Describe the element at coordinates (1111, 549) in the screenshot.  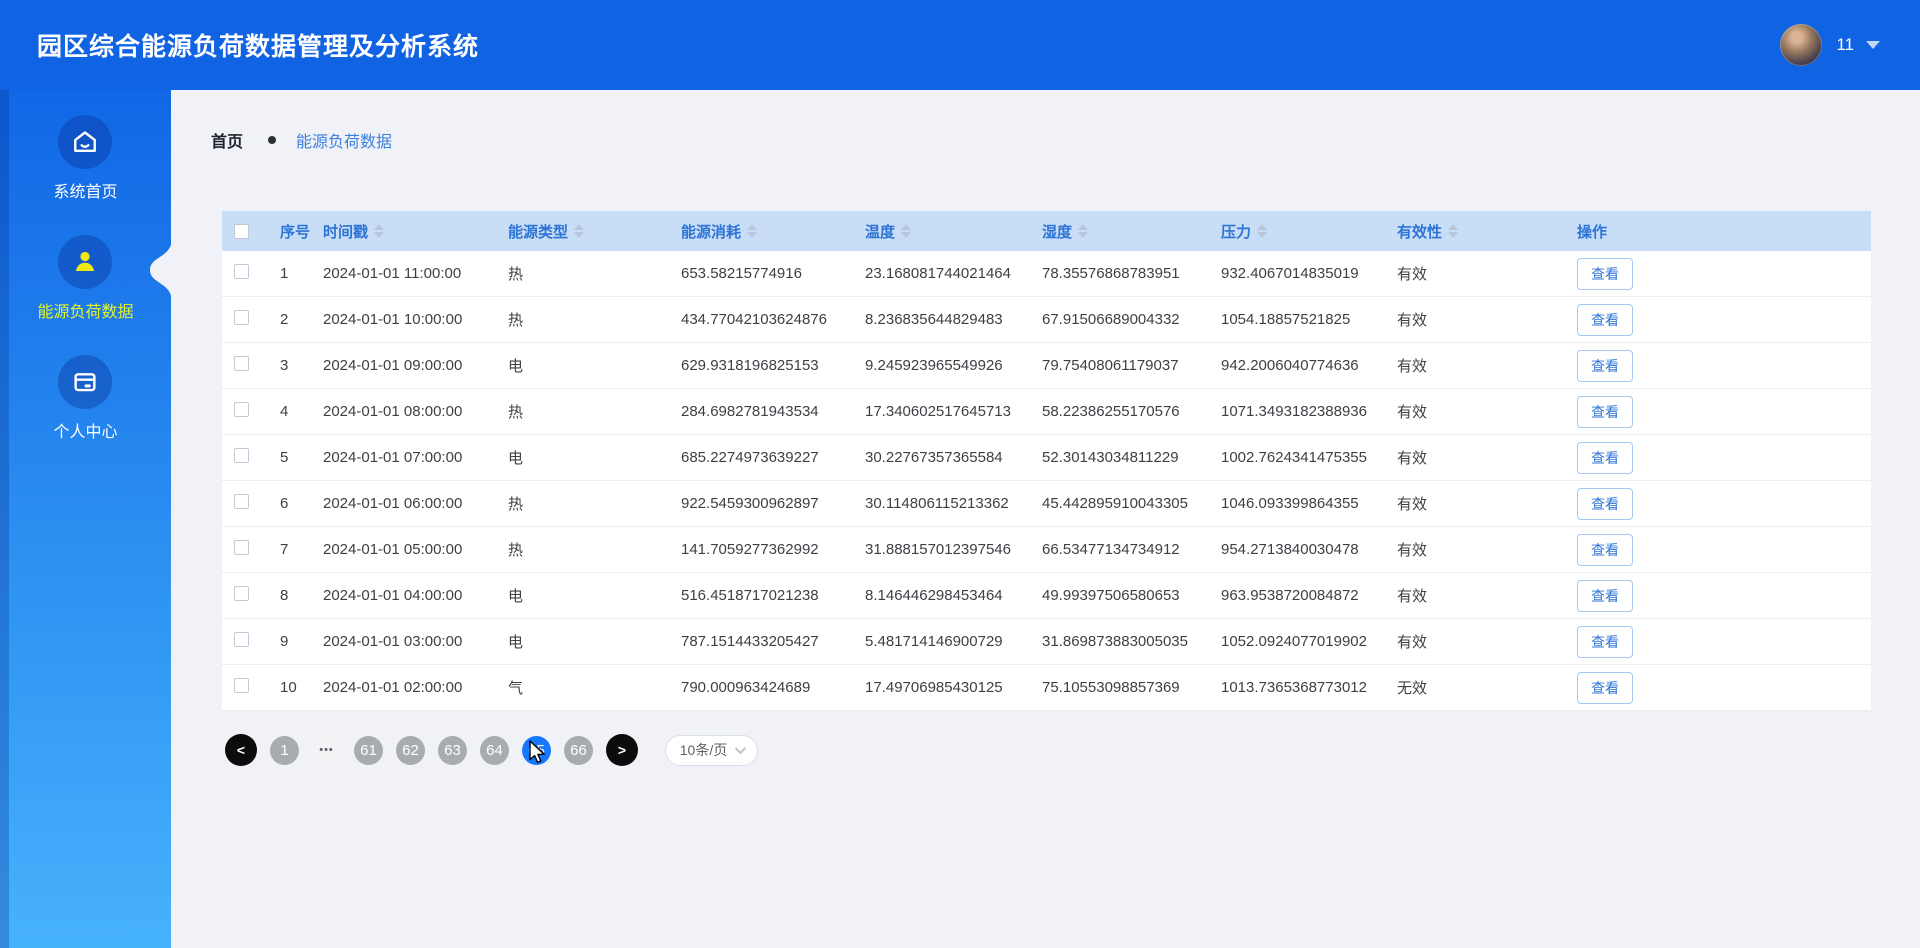
I see `cell-humidity: 66.53477134734912` at that location.